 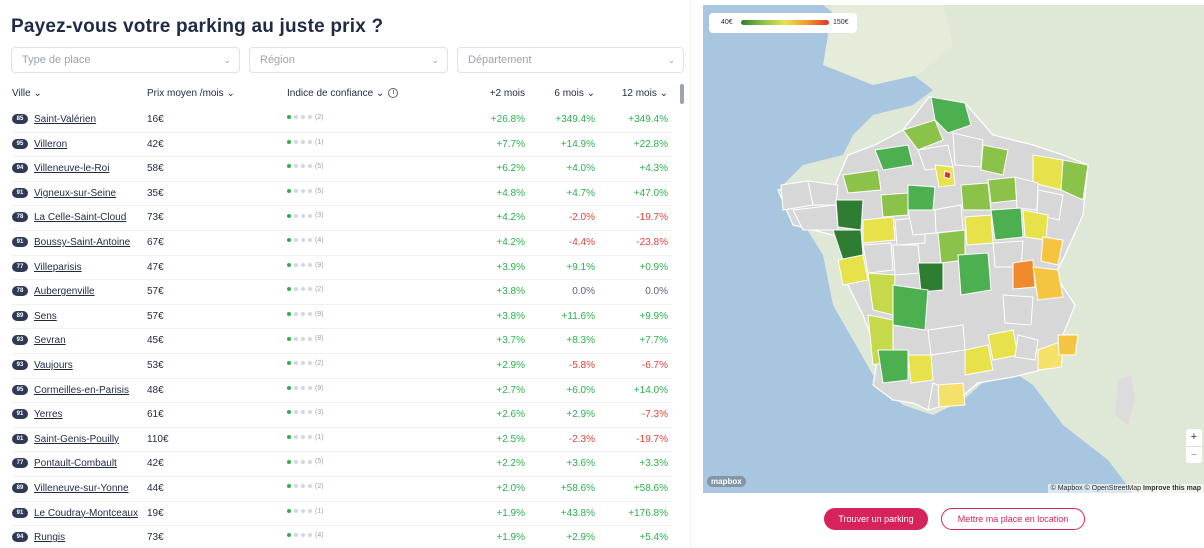 I want to click on rent-place-button: Mettre ma place en location, so click(x=1013, y=519).